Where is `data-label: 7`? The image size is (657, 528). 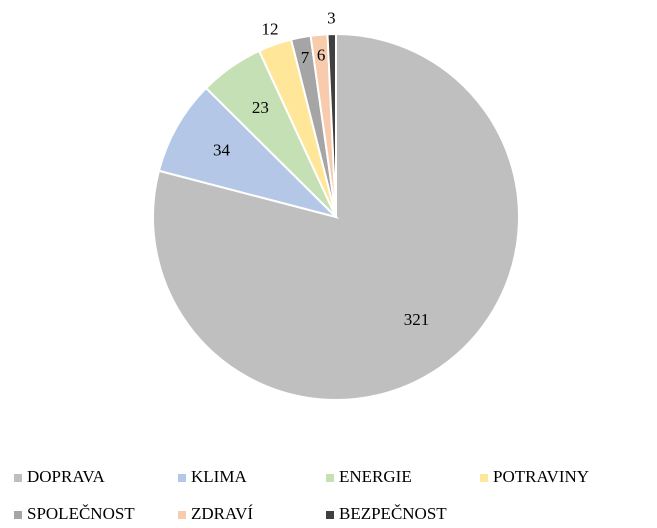
data-label: 7 is located at coordinates (305, 57).